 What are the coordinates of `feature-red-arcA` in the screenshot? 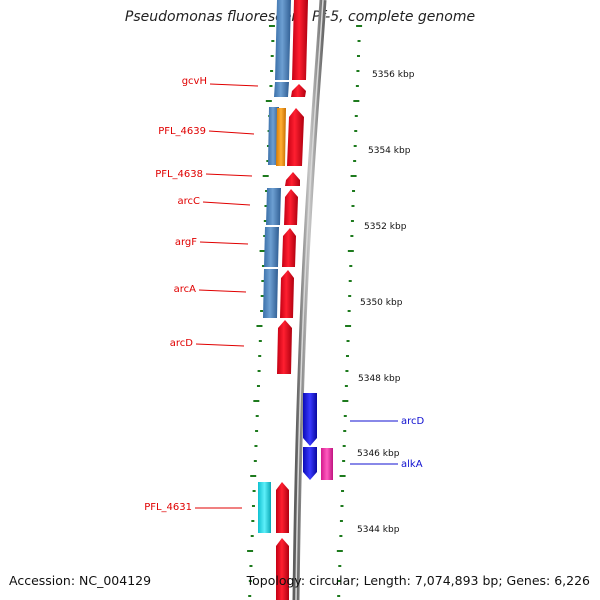 It's located at (287, 294).